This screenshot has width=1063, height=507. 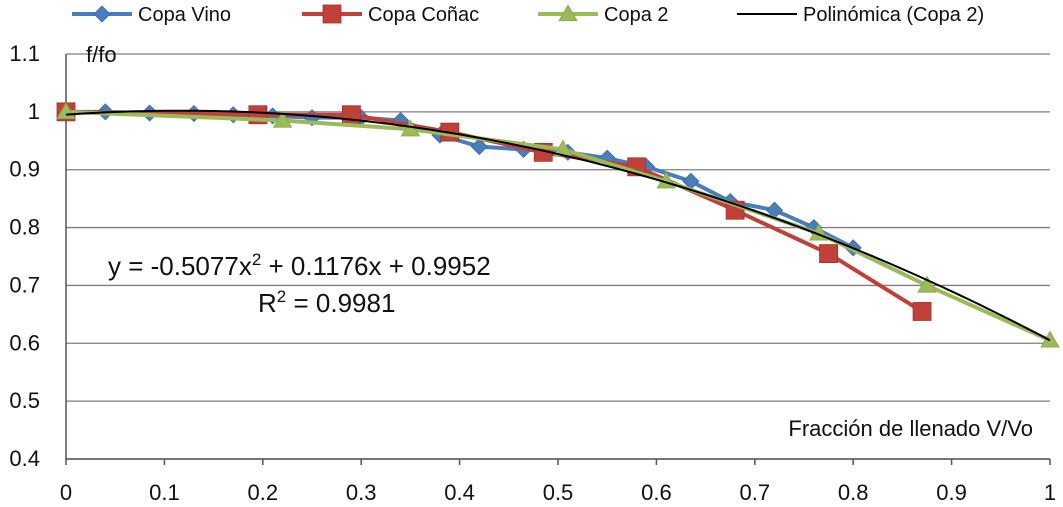 I want to click on x-tick-label: 0.7, so click(x=755, y=492).